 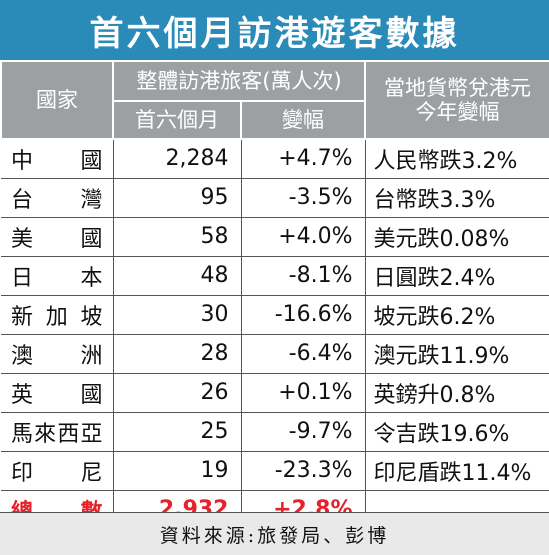 I want to click on visitors-cell: 48, so click(x=177, y=275).